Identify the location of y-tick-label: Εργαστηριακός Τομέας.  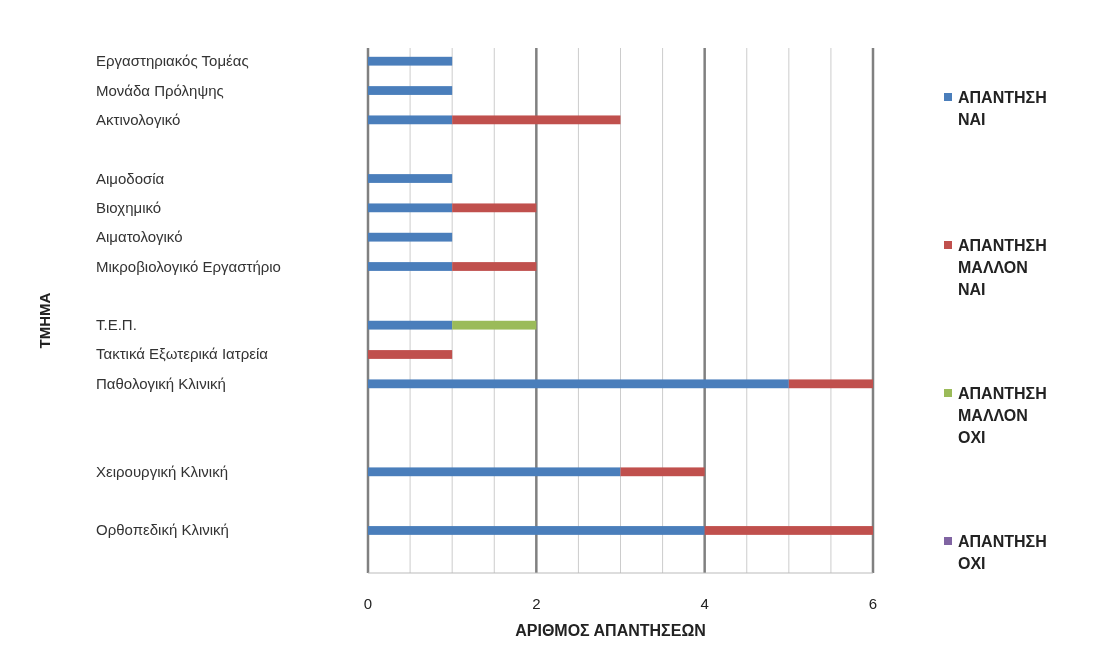
(172, 61).